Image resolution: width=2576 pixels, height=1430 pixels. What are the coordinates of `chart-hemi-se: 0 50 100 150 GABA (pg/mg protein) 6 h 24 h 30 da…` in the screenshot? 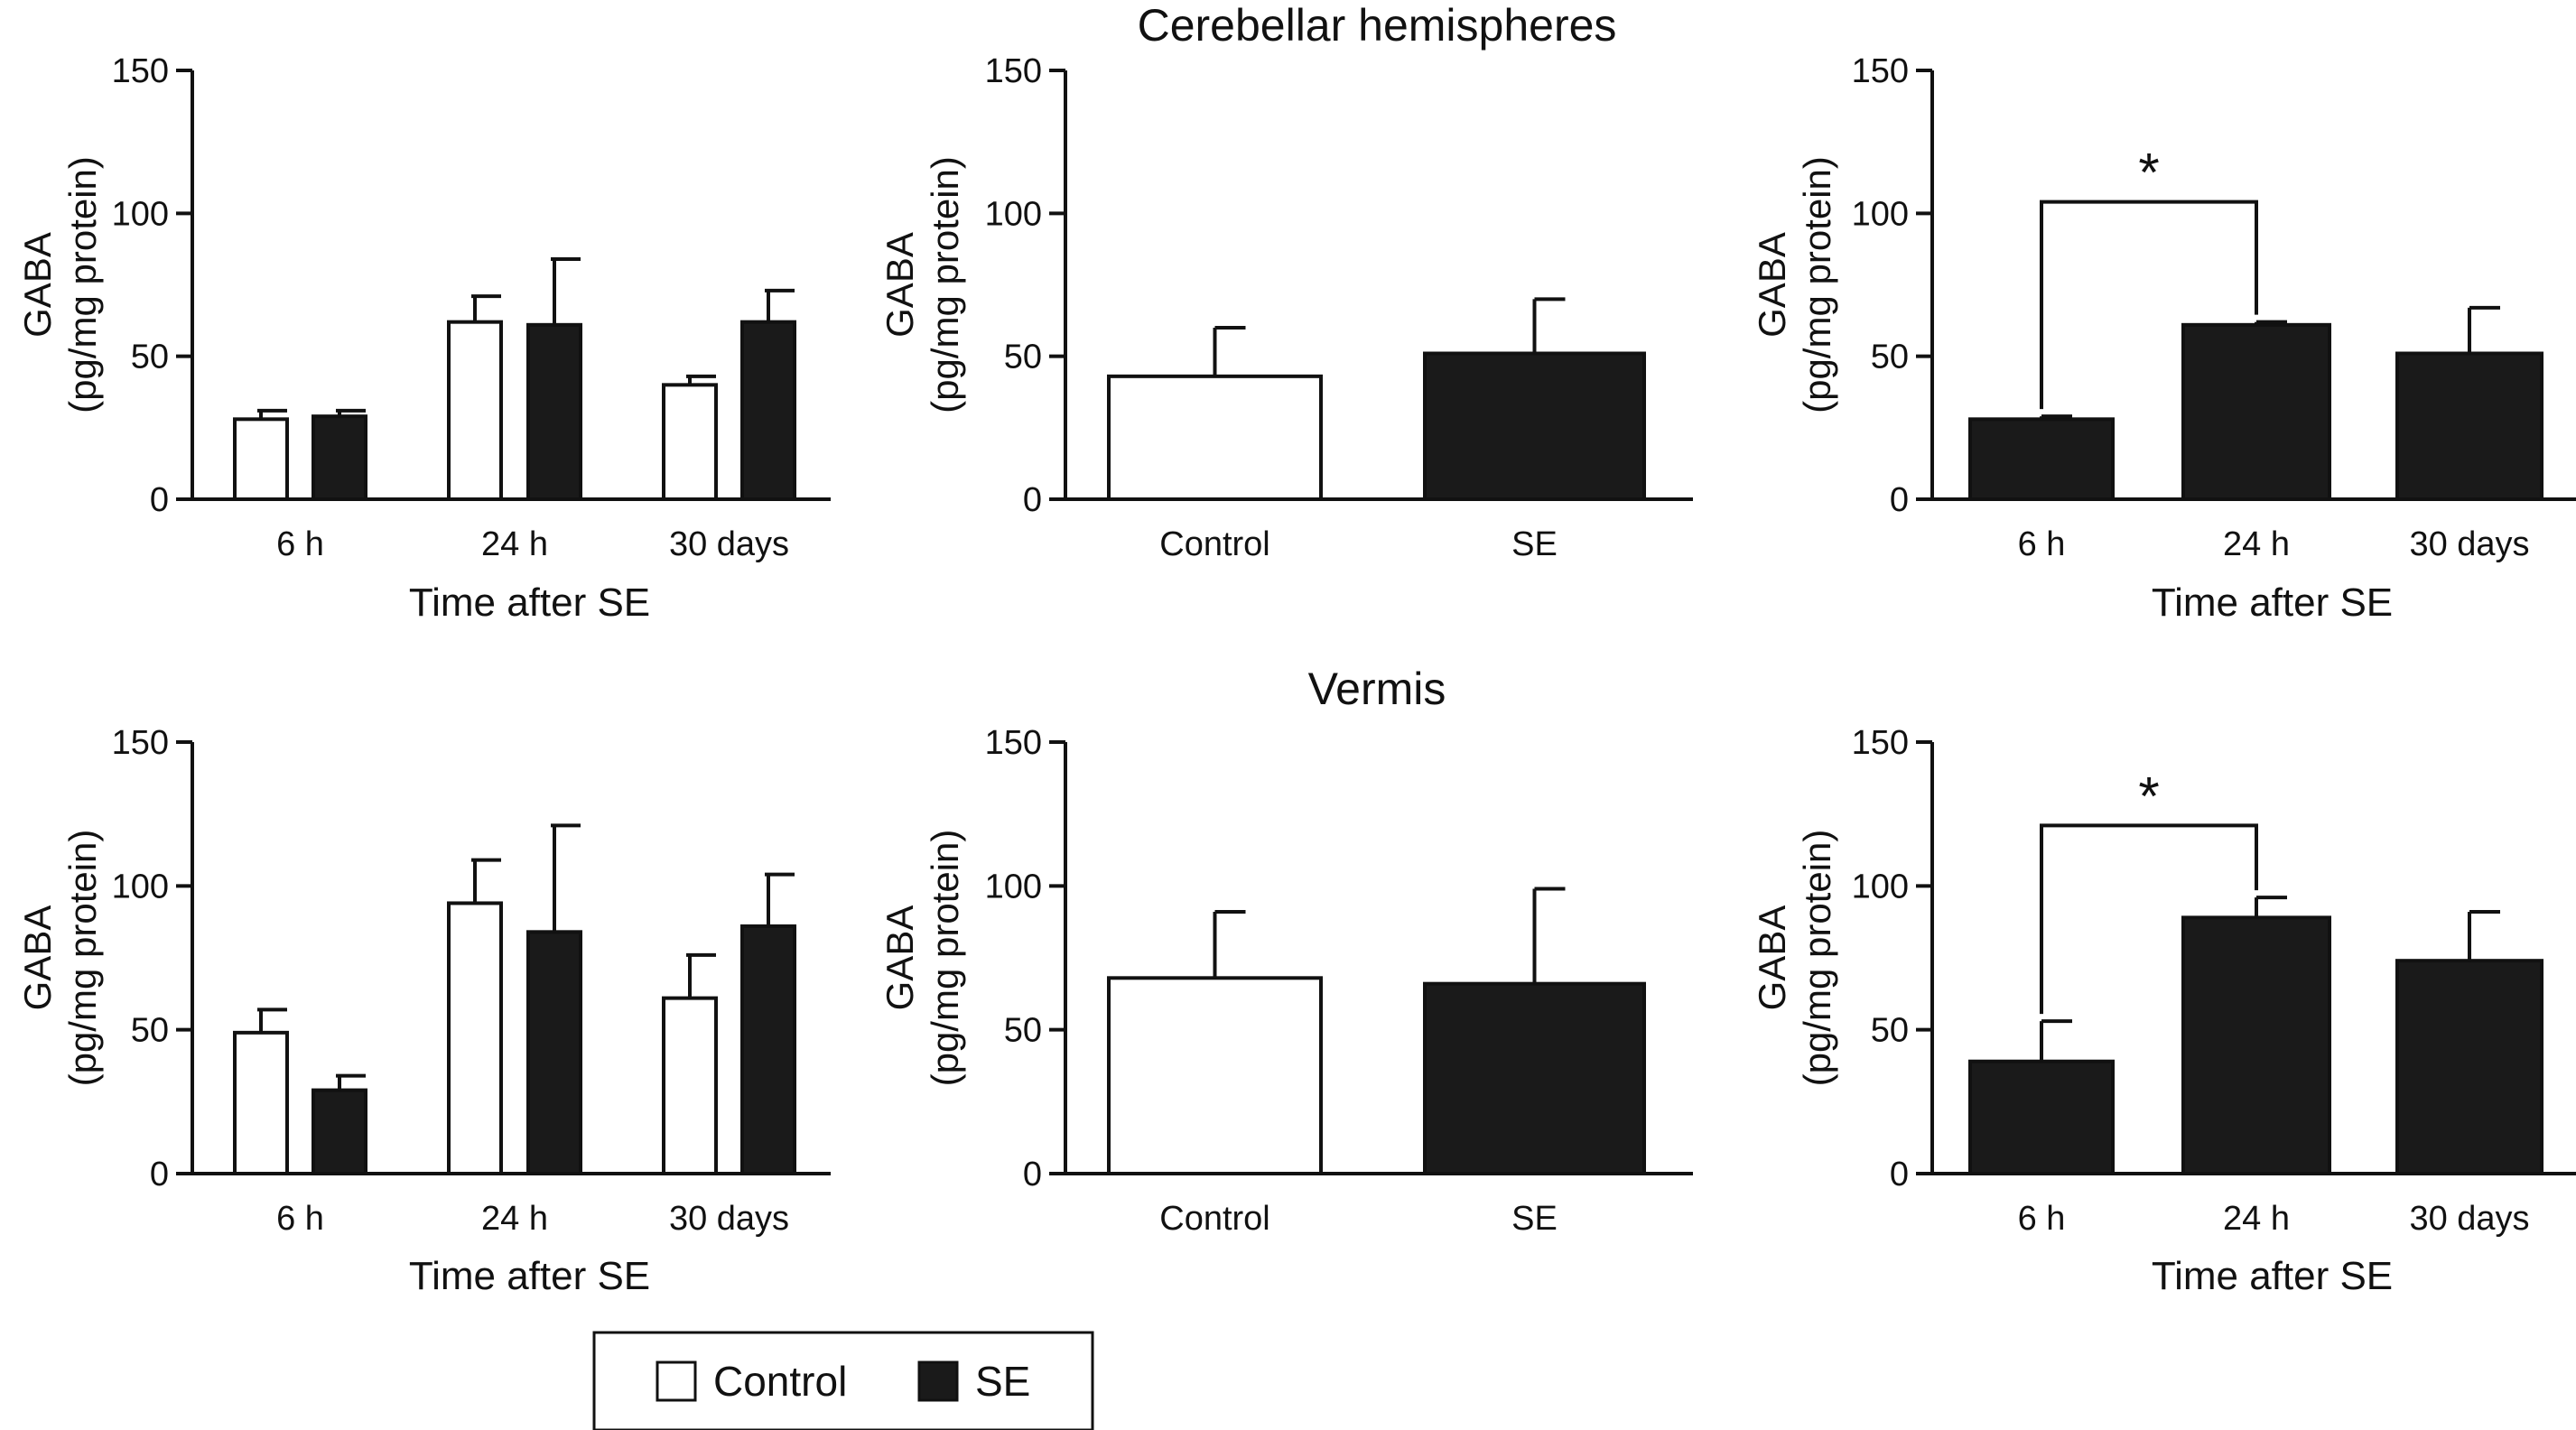 It's located at (2163, 339).